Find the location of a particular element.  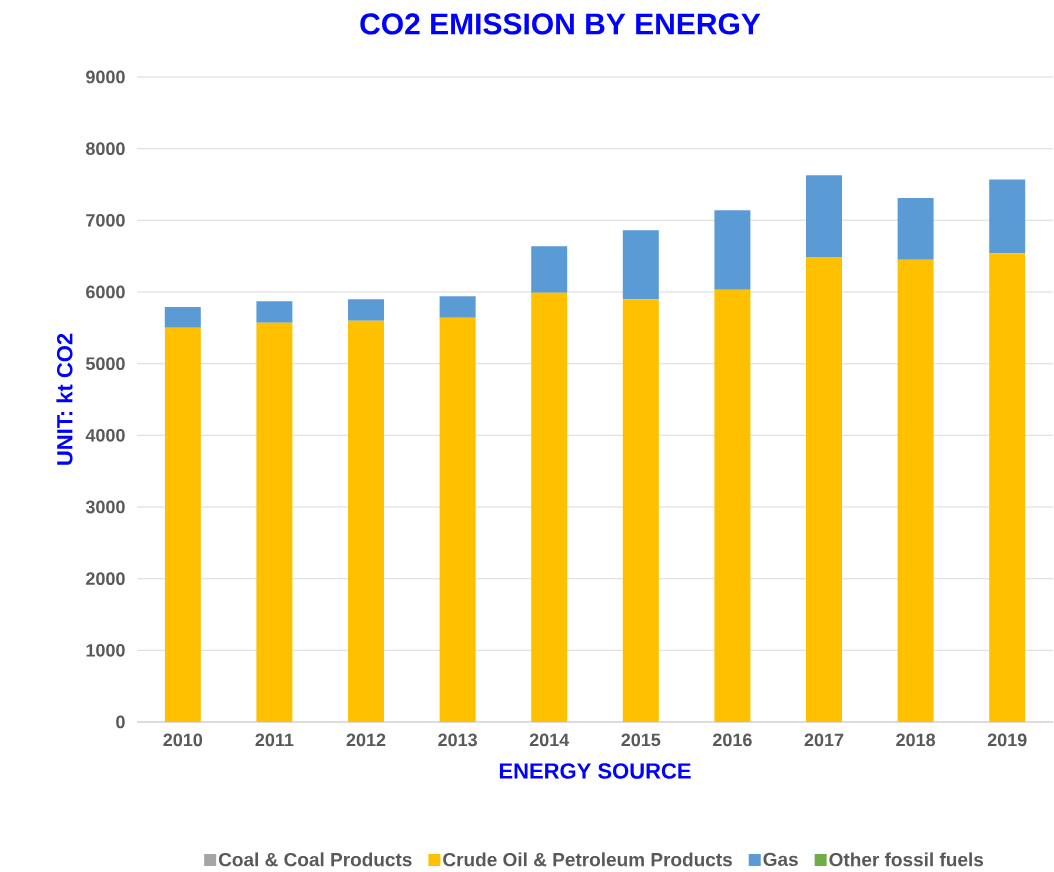

y-tick-label: 1000 is located at coordinates (105, 650).